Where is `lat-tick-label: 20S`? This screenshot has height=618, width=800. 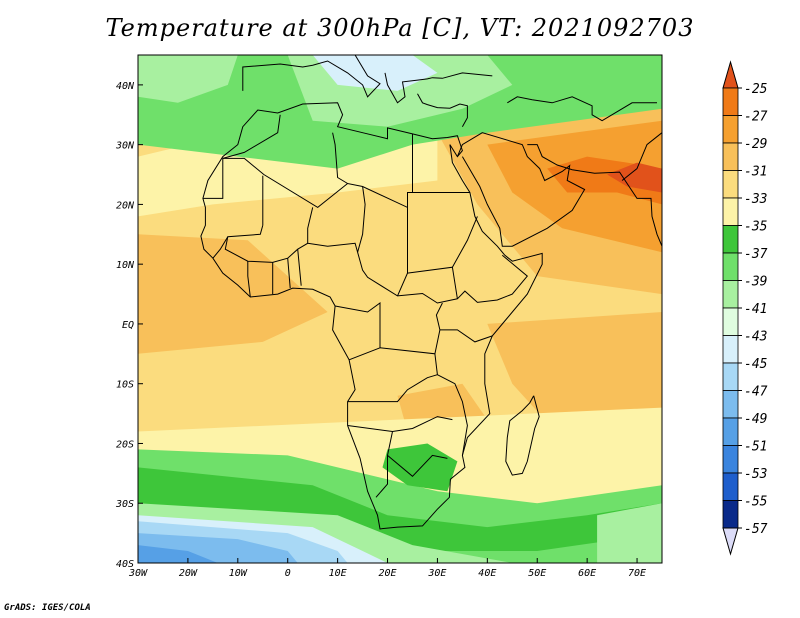 lat-tick-label: 20S is located at coordinates (125, 444).